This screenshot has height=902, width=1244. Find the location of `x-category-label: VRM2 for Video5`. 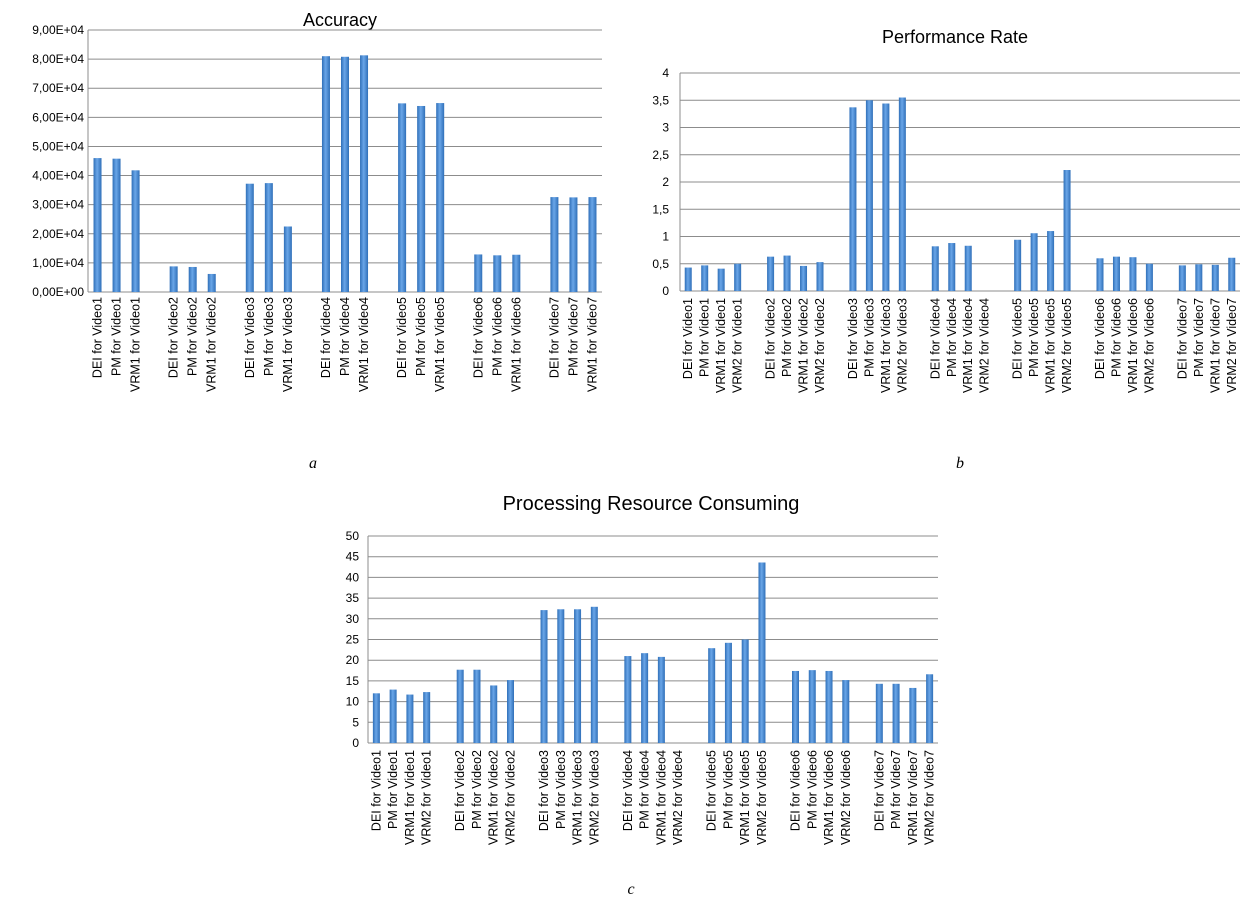

x-category-label: VRM2 for Video5 is located at coordinates (762, 797).